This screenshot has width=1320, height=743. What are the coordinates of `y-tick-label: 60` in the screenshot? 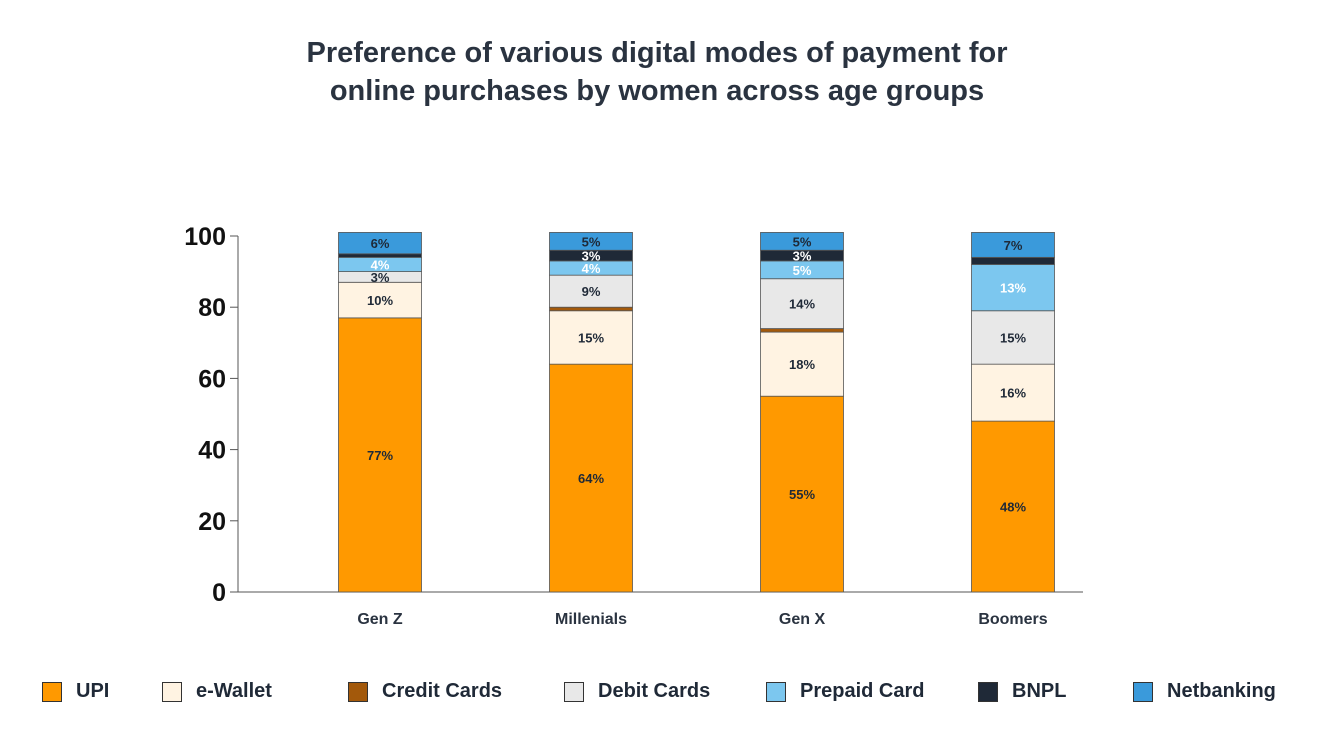 It's located at (212, 379).